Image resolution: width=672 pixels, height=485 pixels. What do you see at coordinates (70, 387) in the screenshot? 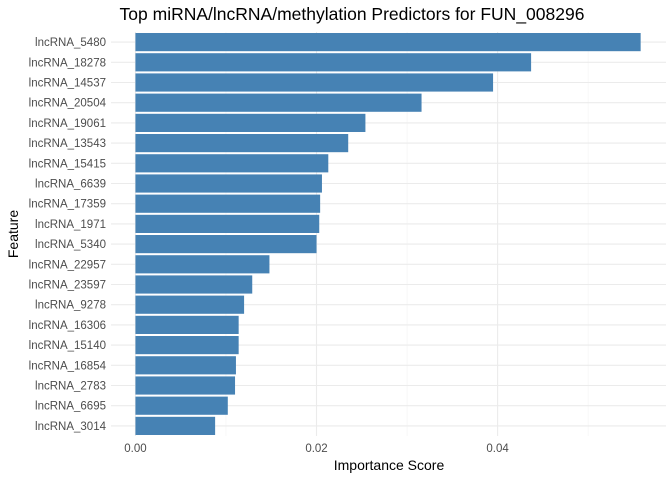
I see `y-tick-label: lncRNA_2783` at bounding box center [70, 387].